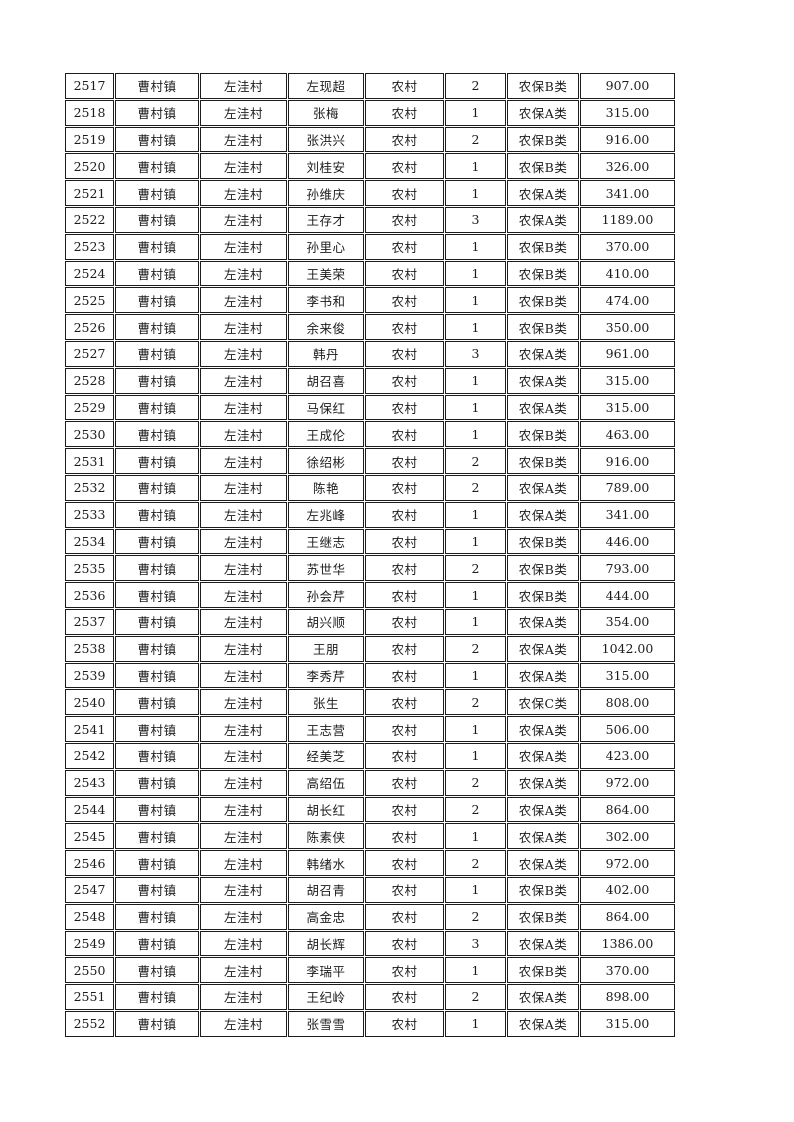  I want to click on table-row: 2548 曹村镇 左洼村 高金忠 农村 2 农保B类 864.00, so click(370, 916).